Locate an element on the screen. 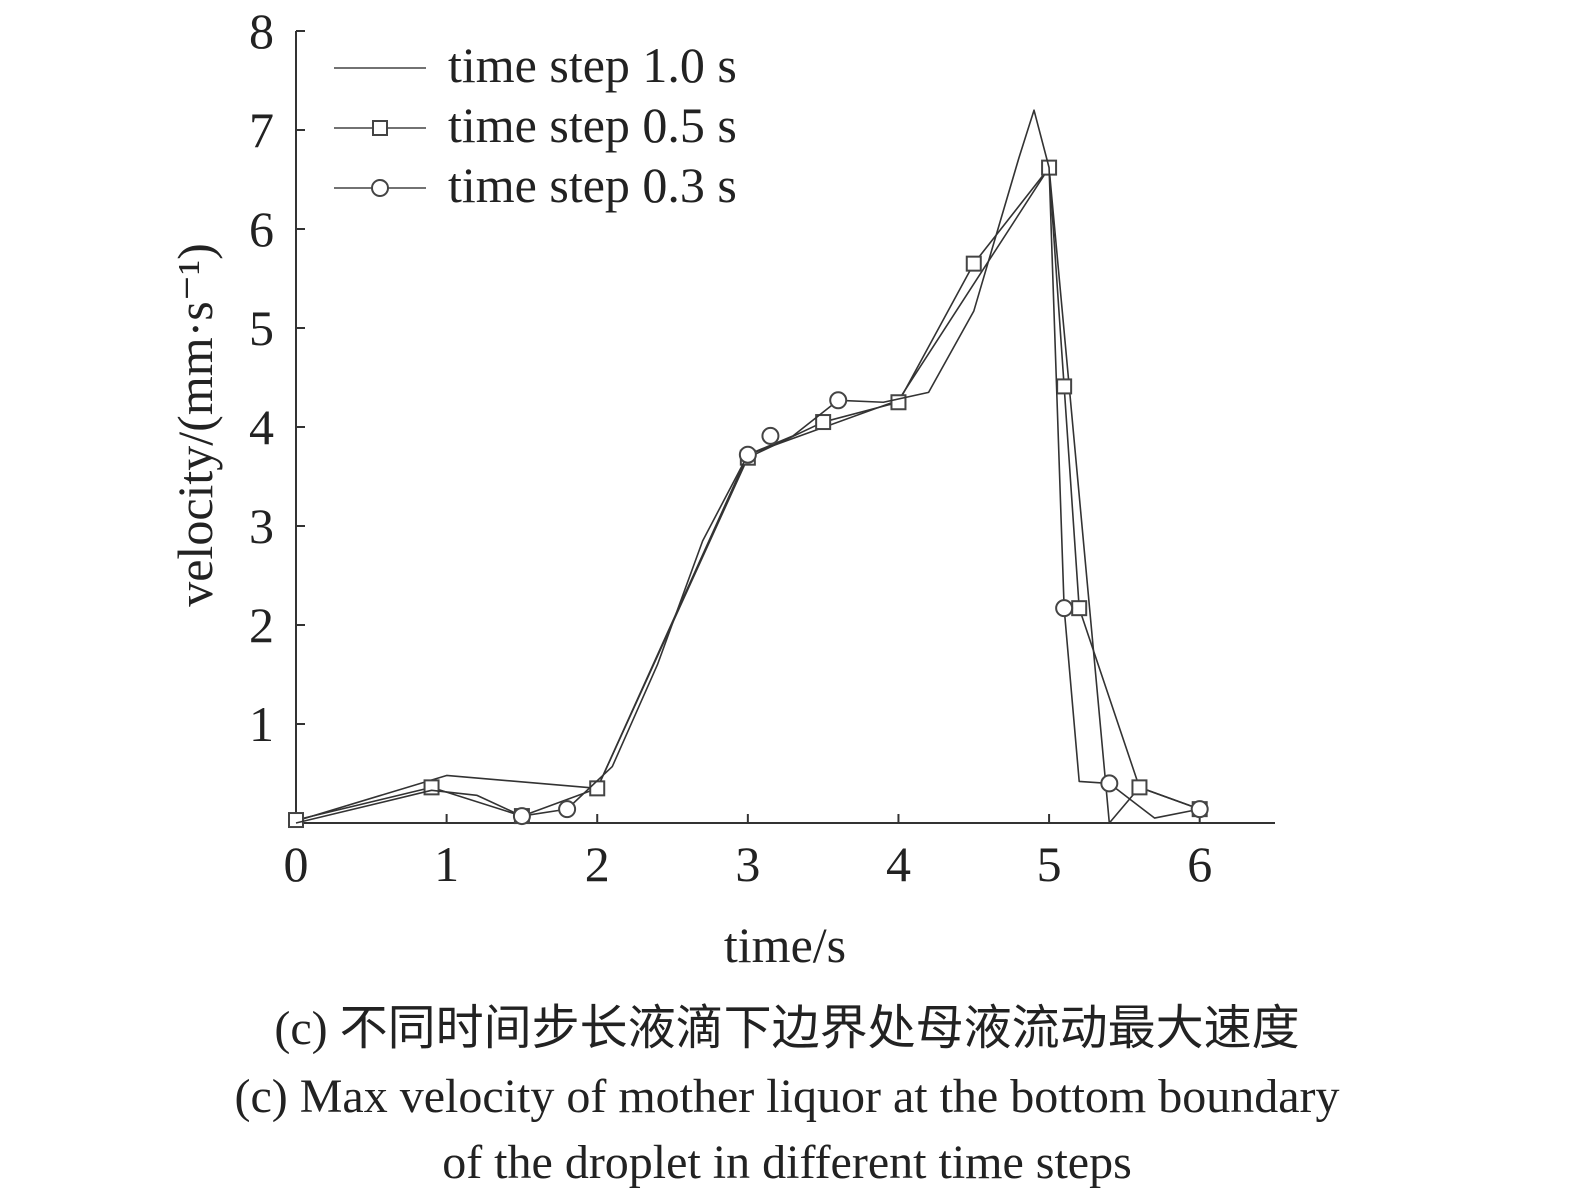  x-tick-label: 1 is located at coordinates (446, 864).